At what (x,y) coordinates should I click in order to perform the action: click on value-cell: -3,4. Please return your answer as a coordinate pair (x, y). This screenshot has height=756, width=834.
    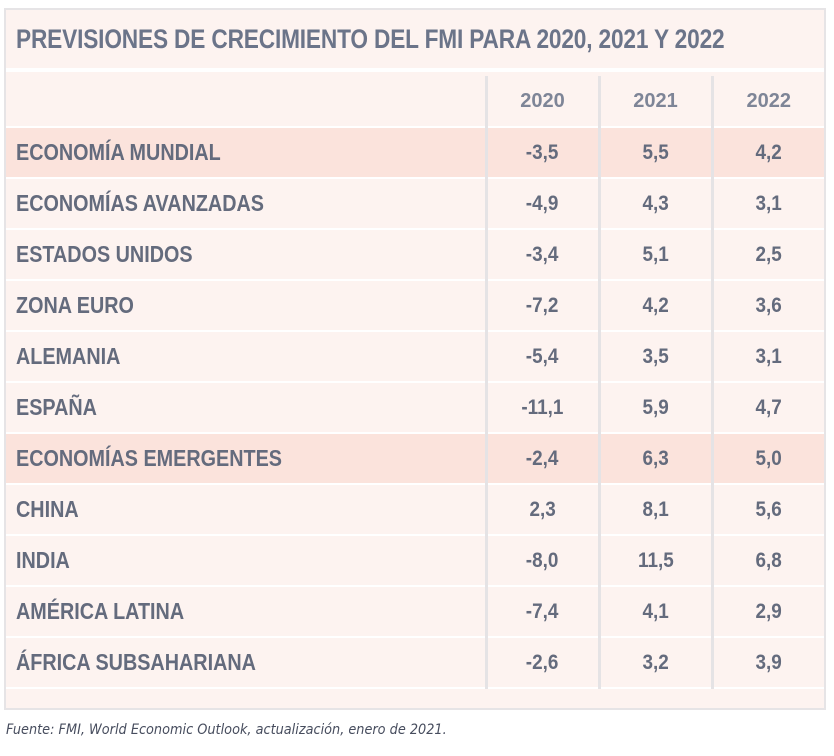
    Looking at the image, I should click on (543, 255).